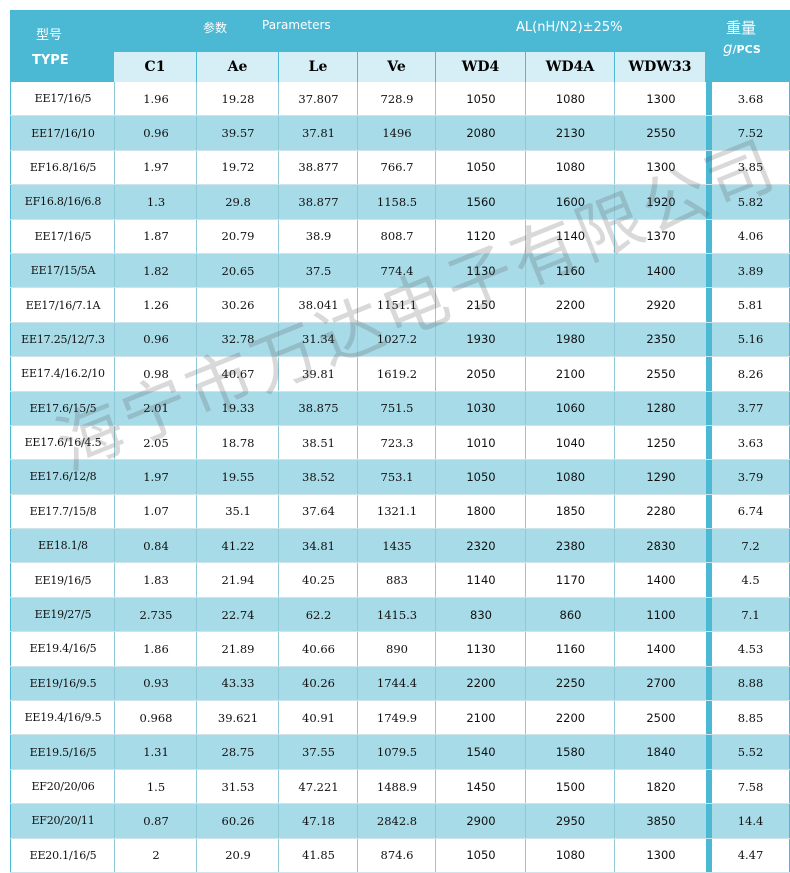 This screenshot has width=790, height=873. I want to click on c1-cell: 1.83, so click(155, 580).